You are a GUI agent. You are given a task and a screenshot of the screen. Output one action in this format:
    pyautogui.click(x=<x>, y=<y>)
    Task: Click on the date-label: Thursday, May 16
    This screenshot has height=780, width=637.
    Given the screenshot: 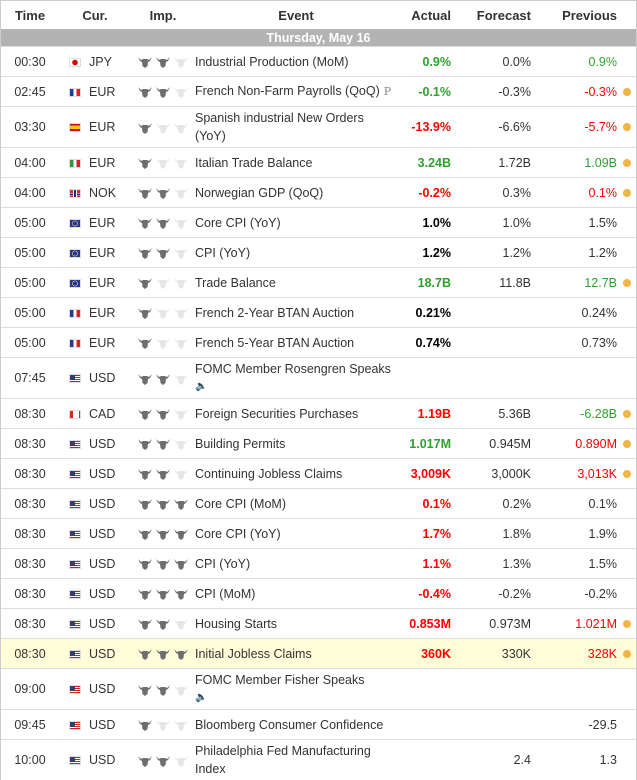 What is the action you would take?
    pyautogui.click(x=318, y=38)
    